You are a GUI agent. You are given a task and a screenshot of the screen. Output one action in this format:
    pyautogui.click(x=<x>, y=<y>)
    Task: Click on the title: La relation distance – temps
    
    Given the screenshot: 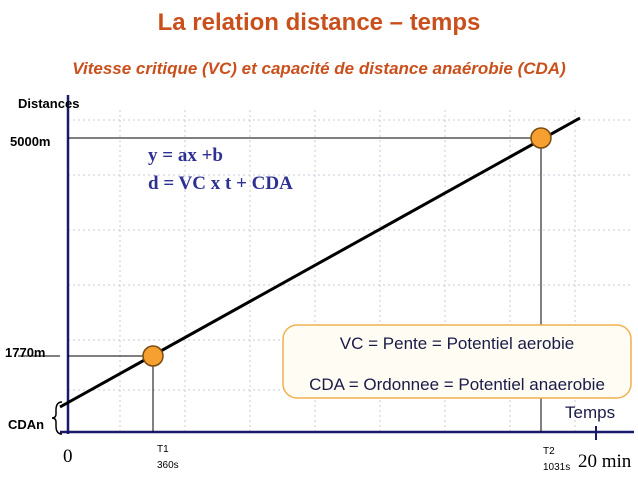 What is the action you would take?
    pyautogui.click(x=319, y=22)
    